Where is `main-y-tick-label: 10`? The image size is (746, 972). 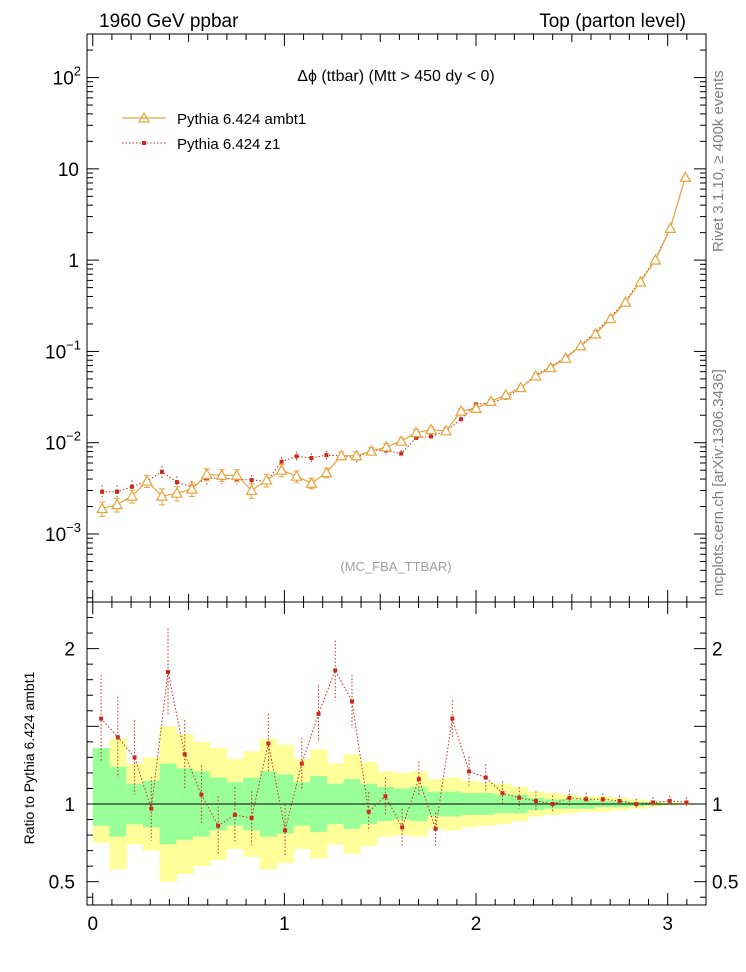
main-y-tick-label: 10 is located at coordinates (68, 170).